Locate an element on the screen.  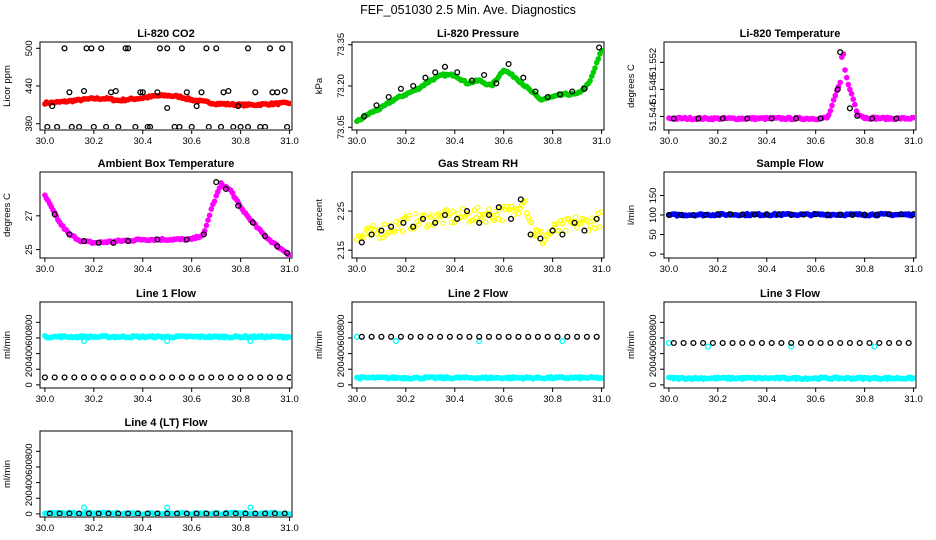
y-tick-label: 200 is located at coordinates (341, 369).